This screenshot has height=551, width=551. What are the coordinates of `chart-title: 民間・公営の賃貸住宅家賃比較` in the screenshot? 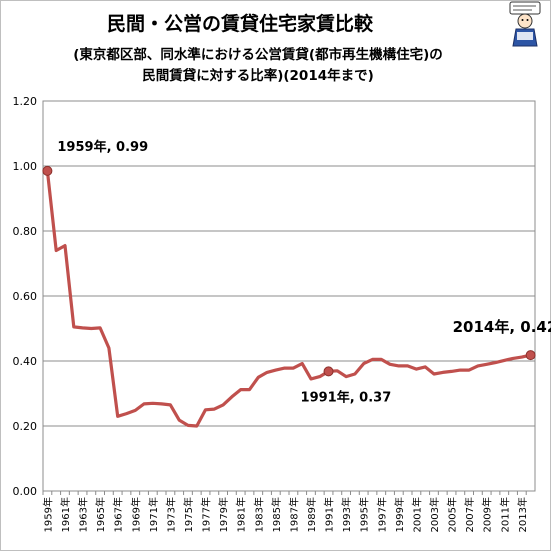 It's located at (240, 23).